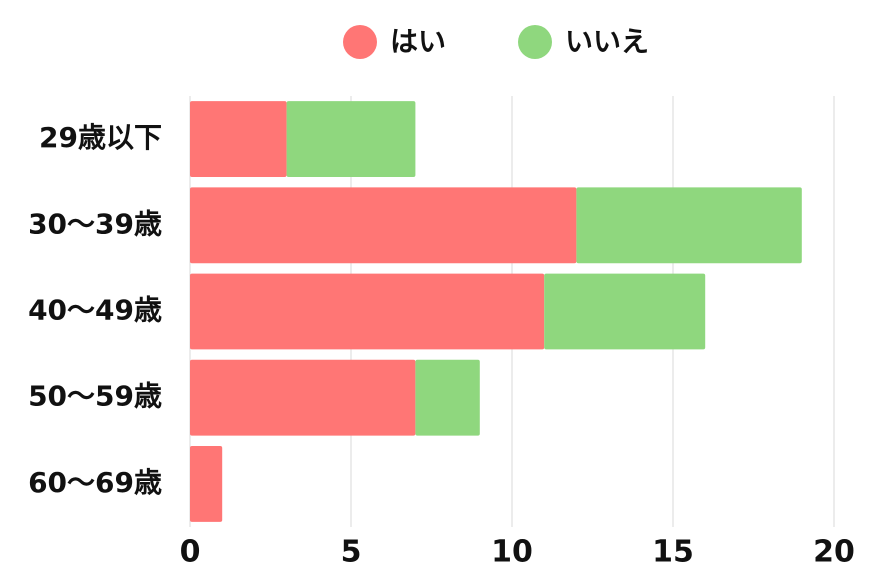  Describe the element at coordinates (418, 41) in the screenshot. I see `legend-label: はい` at that location.